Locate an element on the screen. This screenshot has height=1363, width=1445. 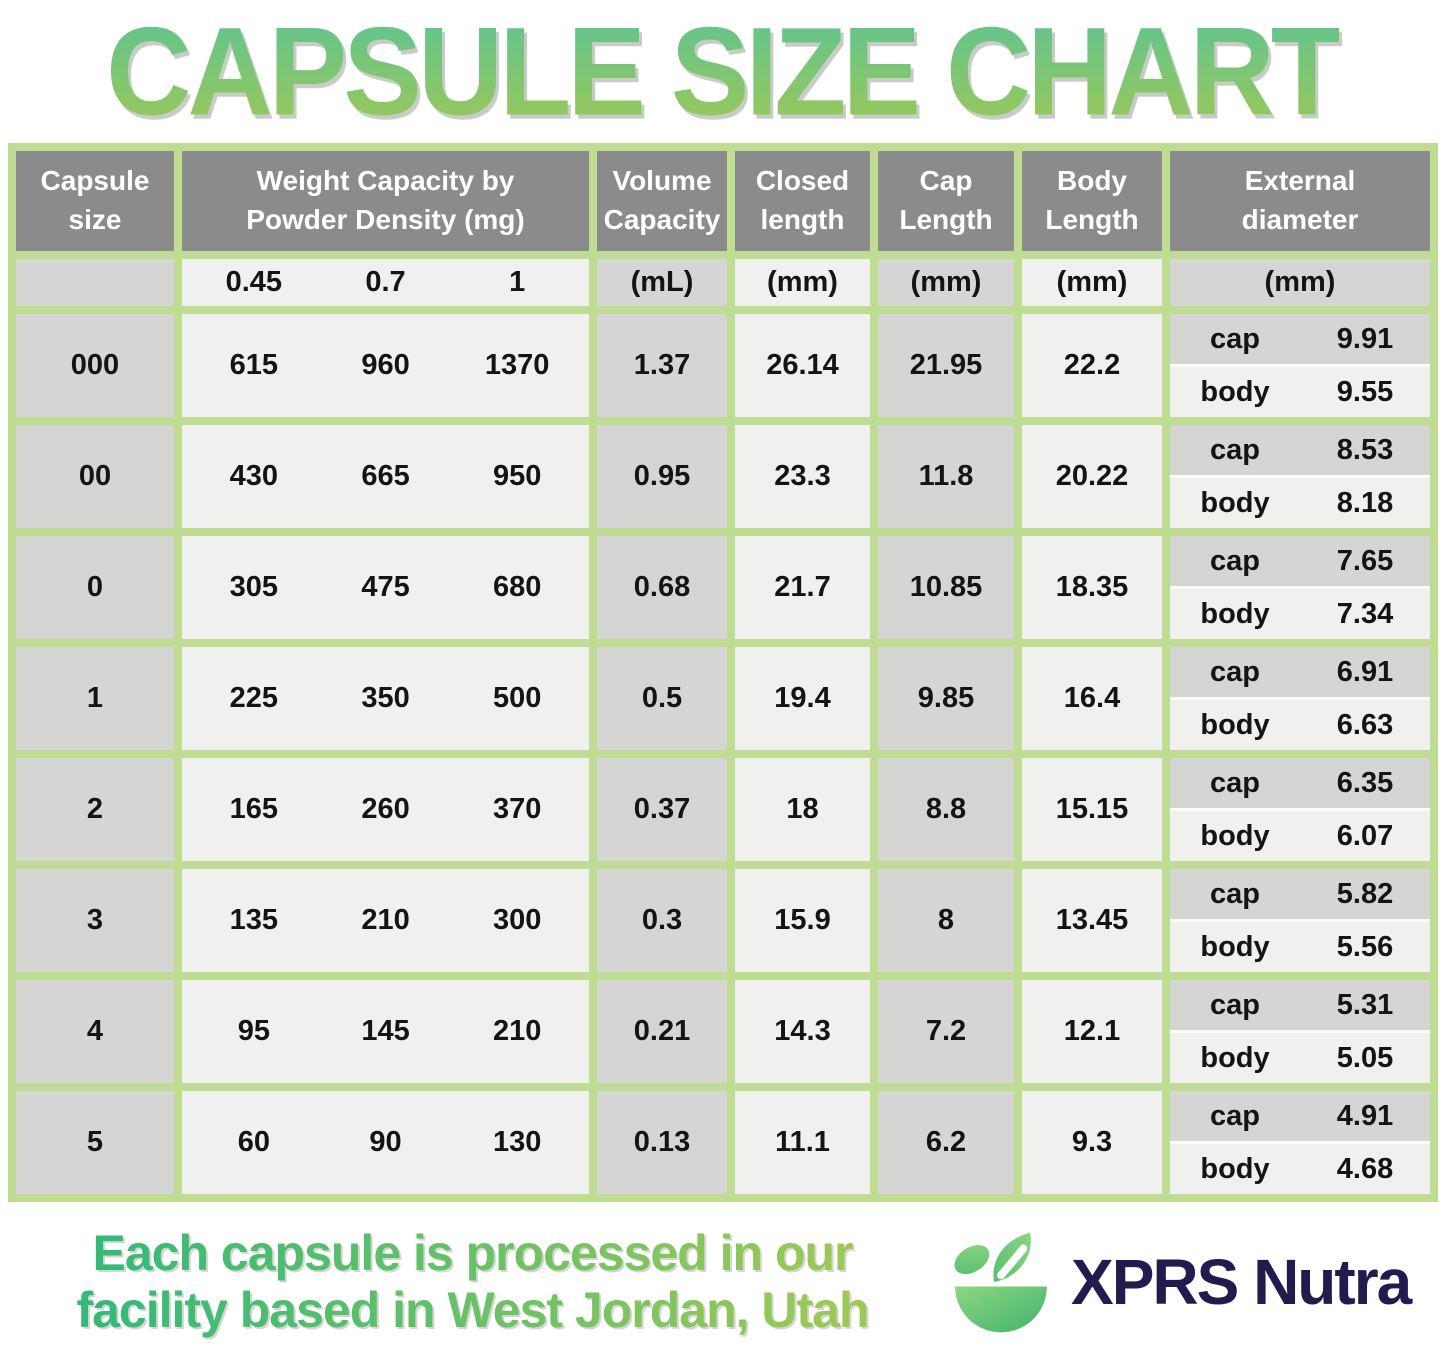
weight-value: 130 is located at coordinates (517, 1142).